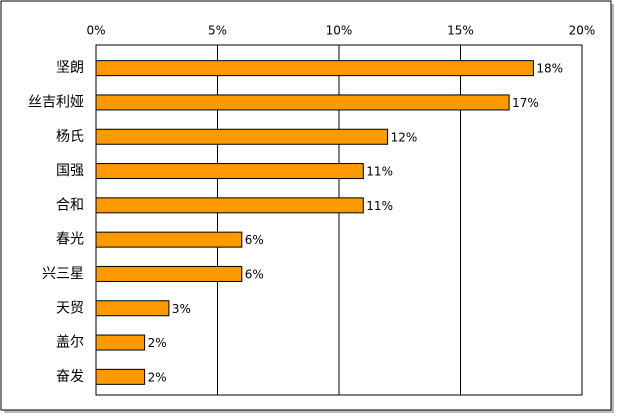 The image size is (618, 417). What do you see at coordinates (70, 68) in the screenshot?
I see `y-tick-label: 坚朗` at bounding box center [70, 68].